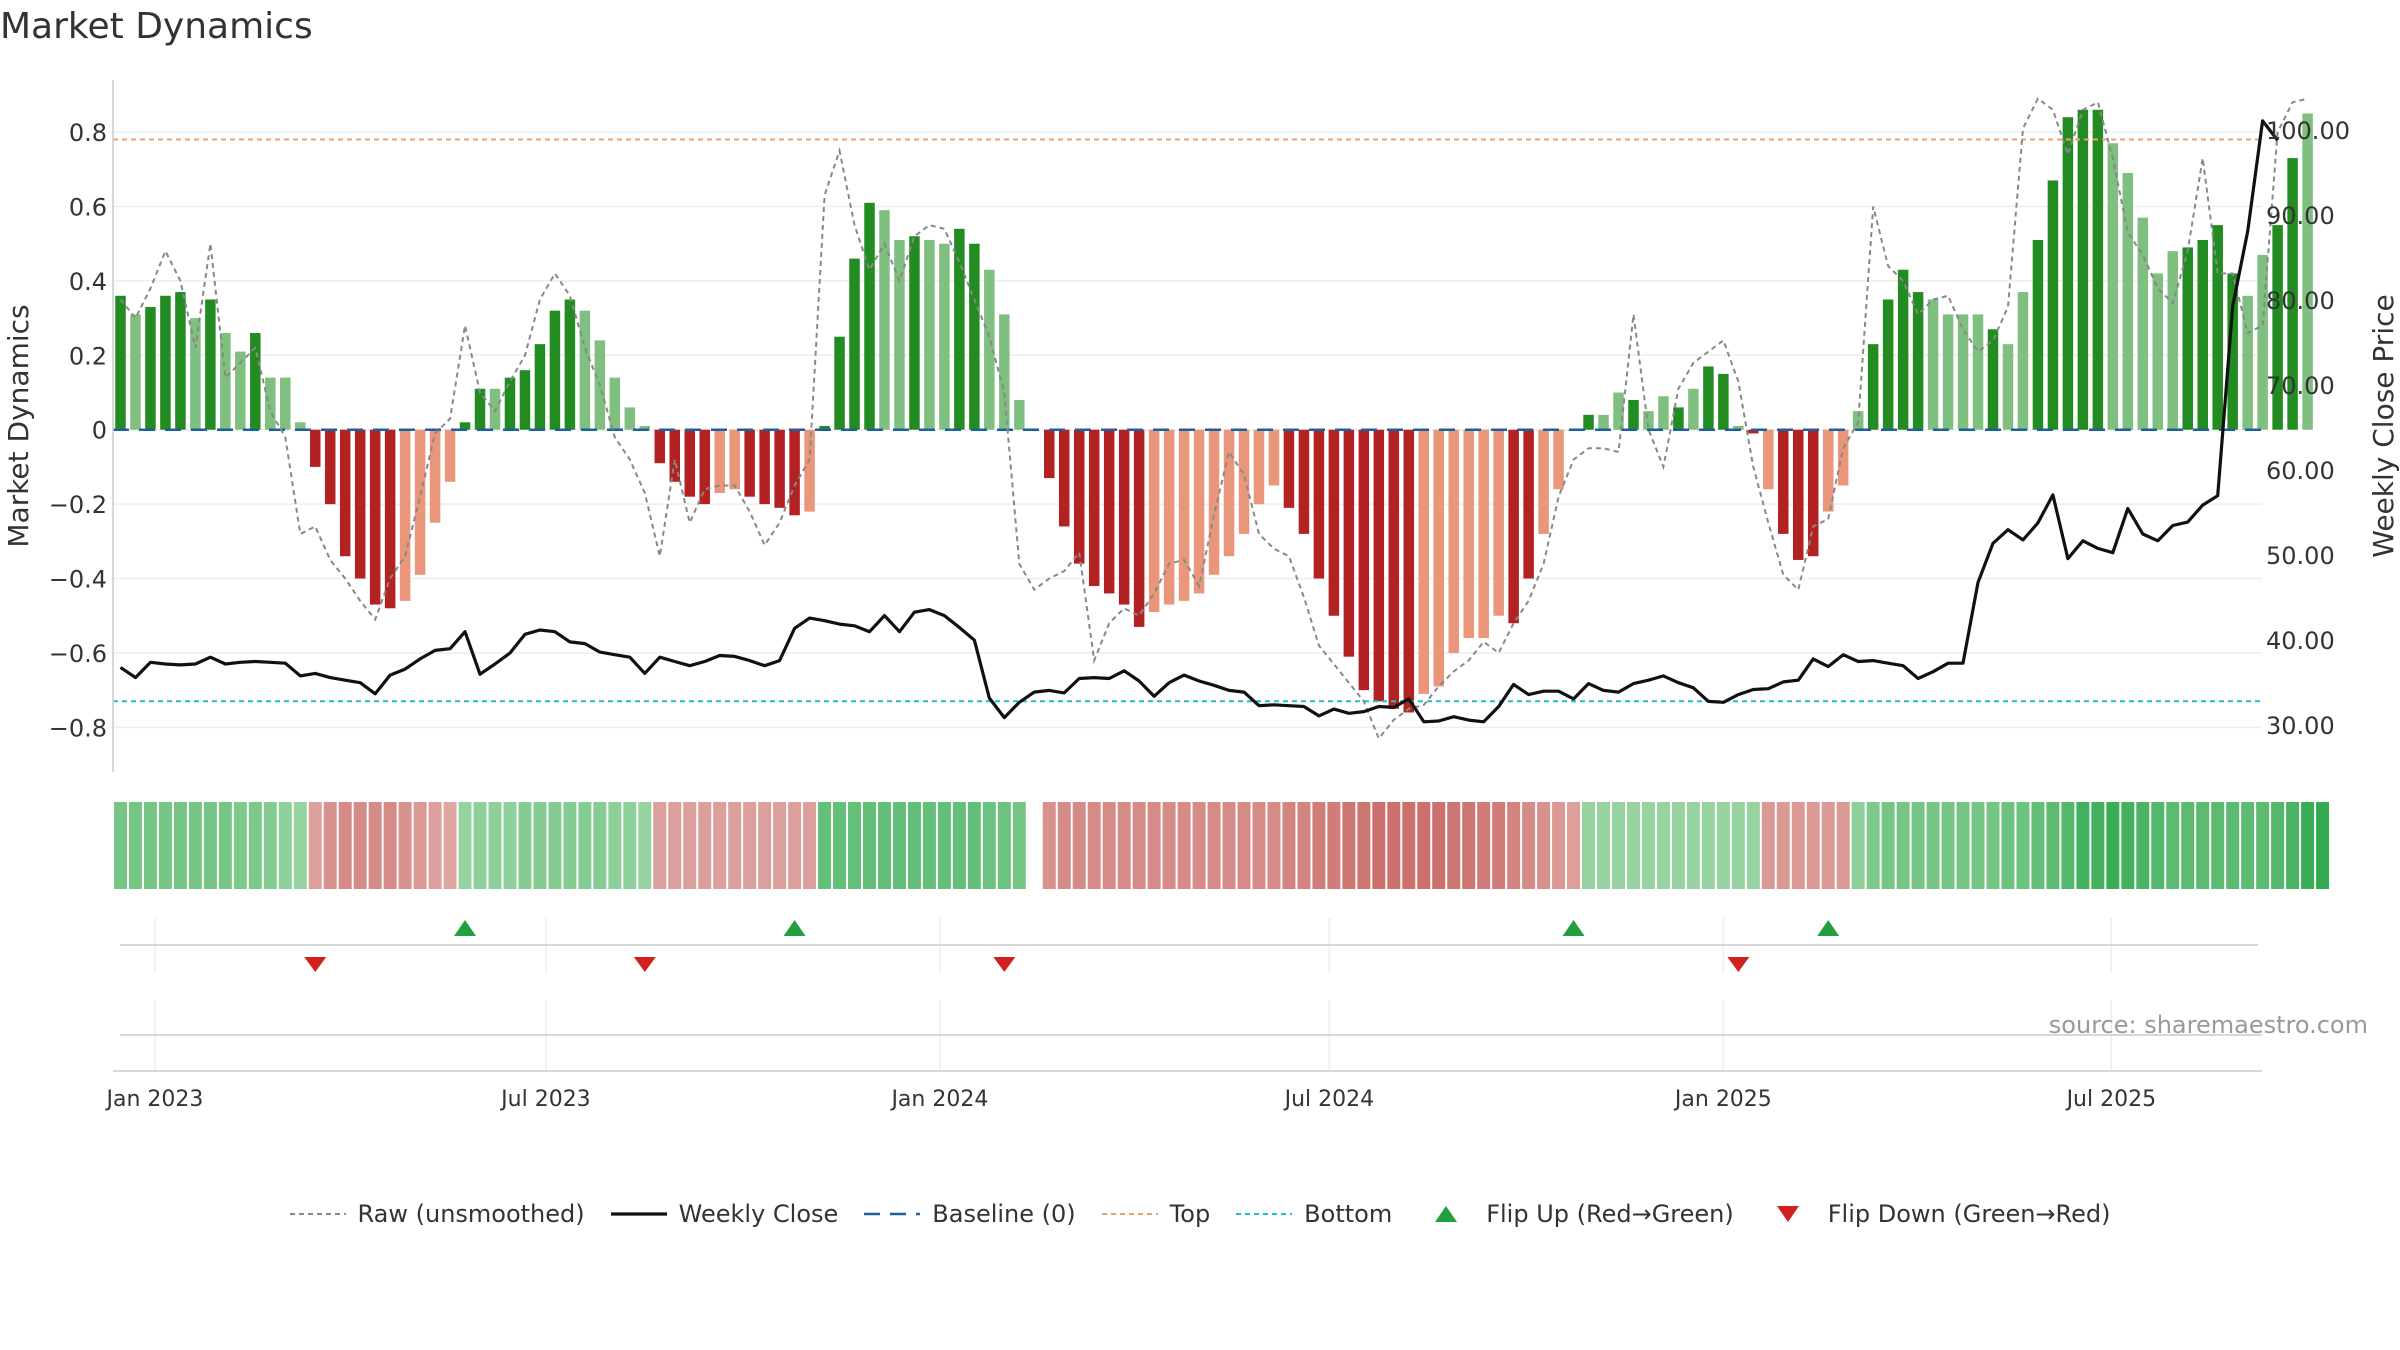  I want to click on x-tick-label: Jan 2025, so click(1722, 1099).